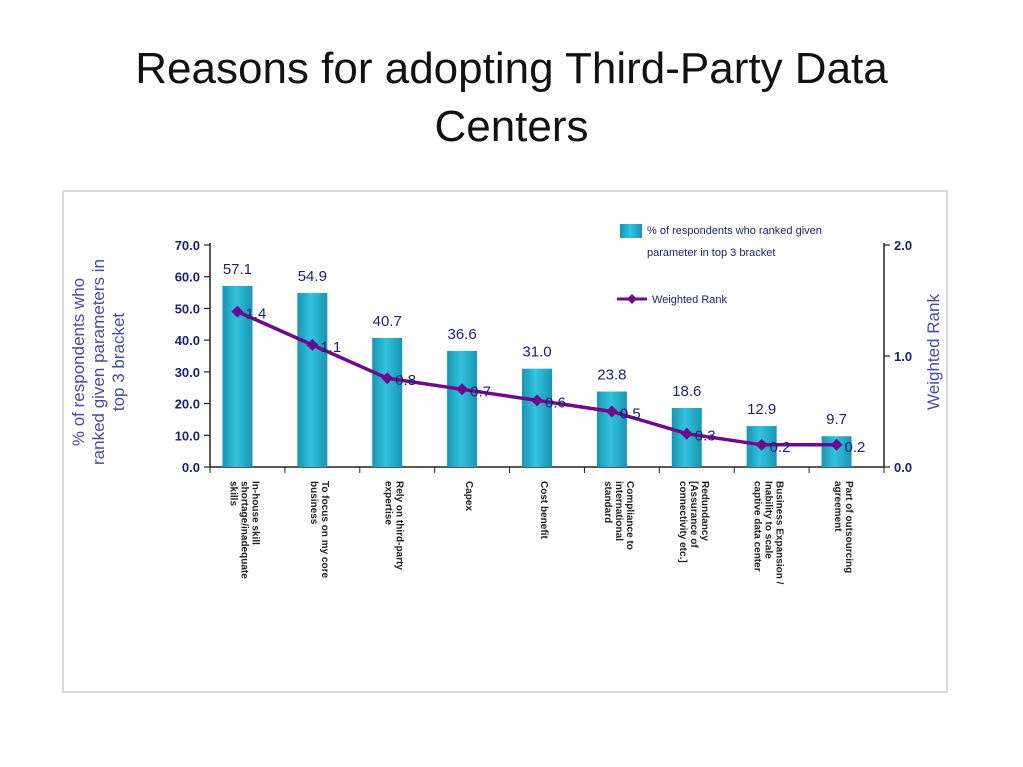  I want to click on rank-data-label: 0.6, so click(555, 402).